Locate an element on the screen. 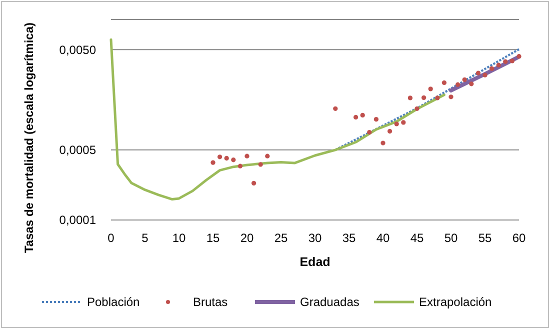 This screenshot has width=550, height=329. x-tick-label: 20 is located at coordinates (247, 238).